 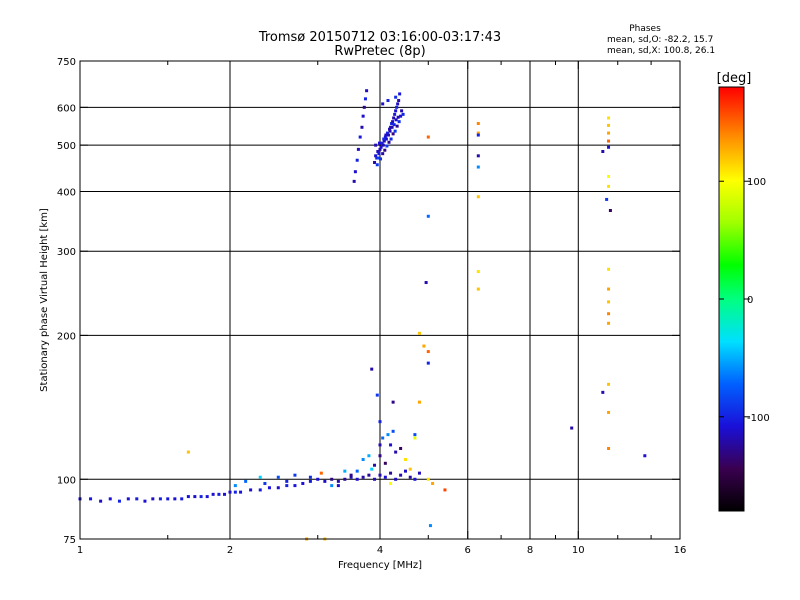 I want to click on y-tick-label: 300, so click(x=66, y=252).